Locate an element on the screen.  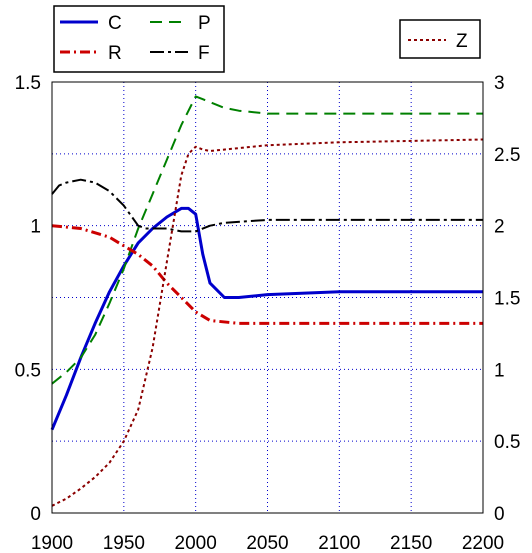
y-right-tick-labels: 0 0.5 1 1.5 2 2.5 3 is located at coordinates (507, 299).